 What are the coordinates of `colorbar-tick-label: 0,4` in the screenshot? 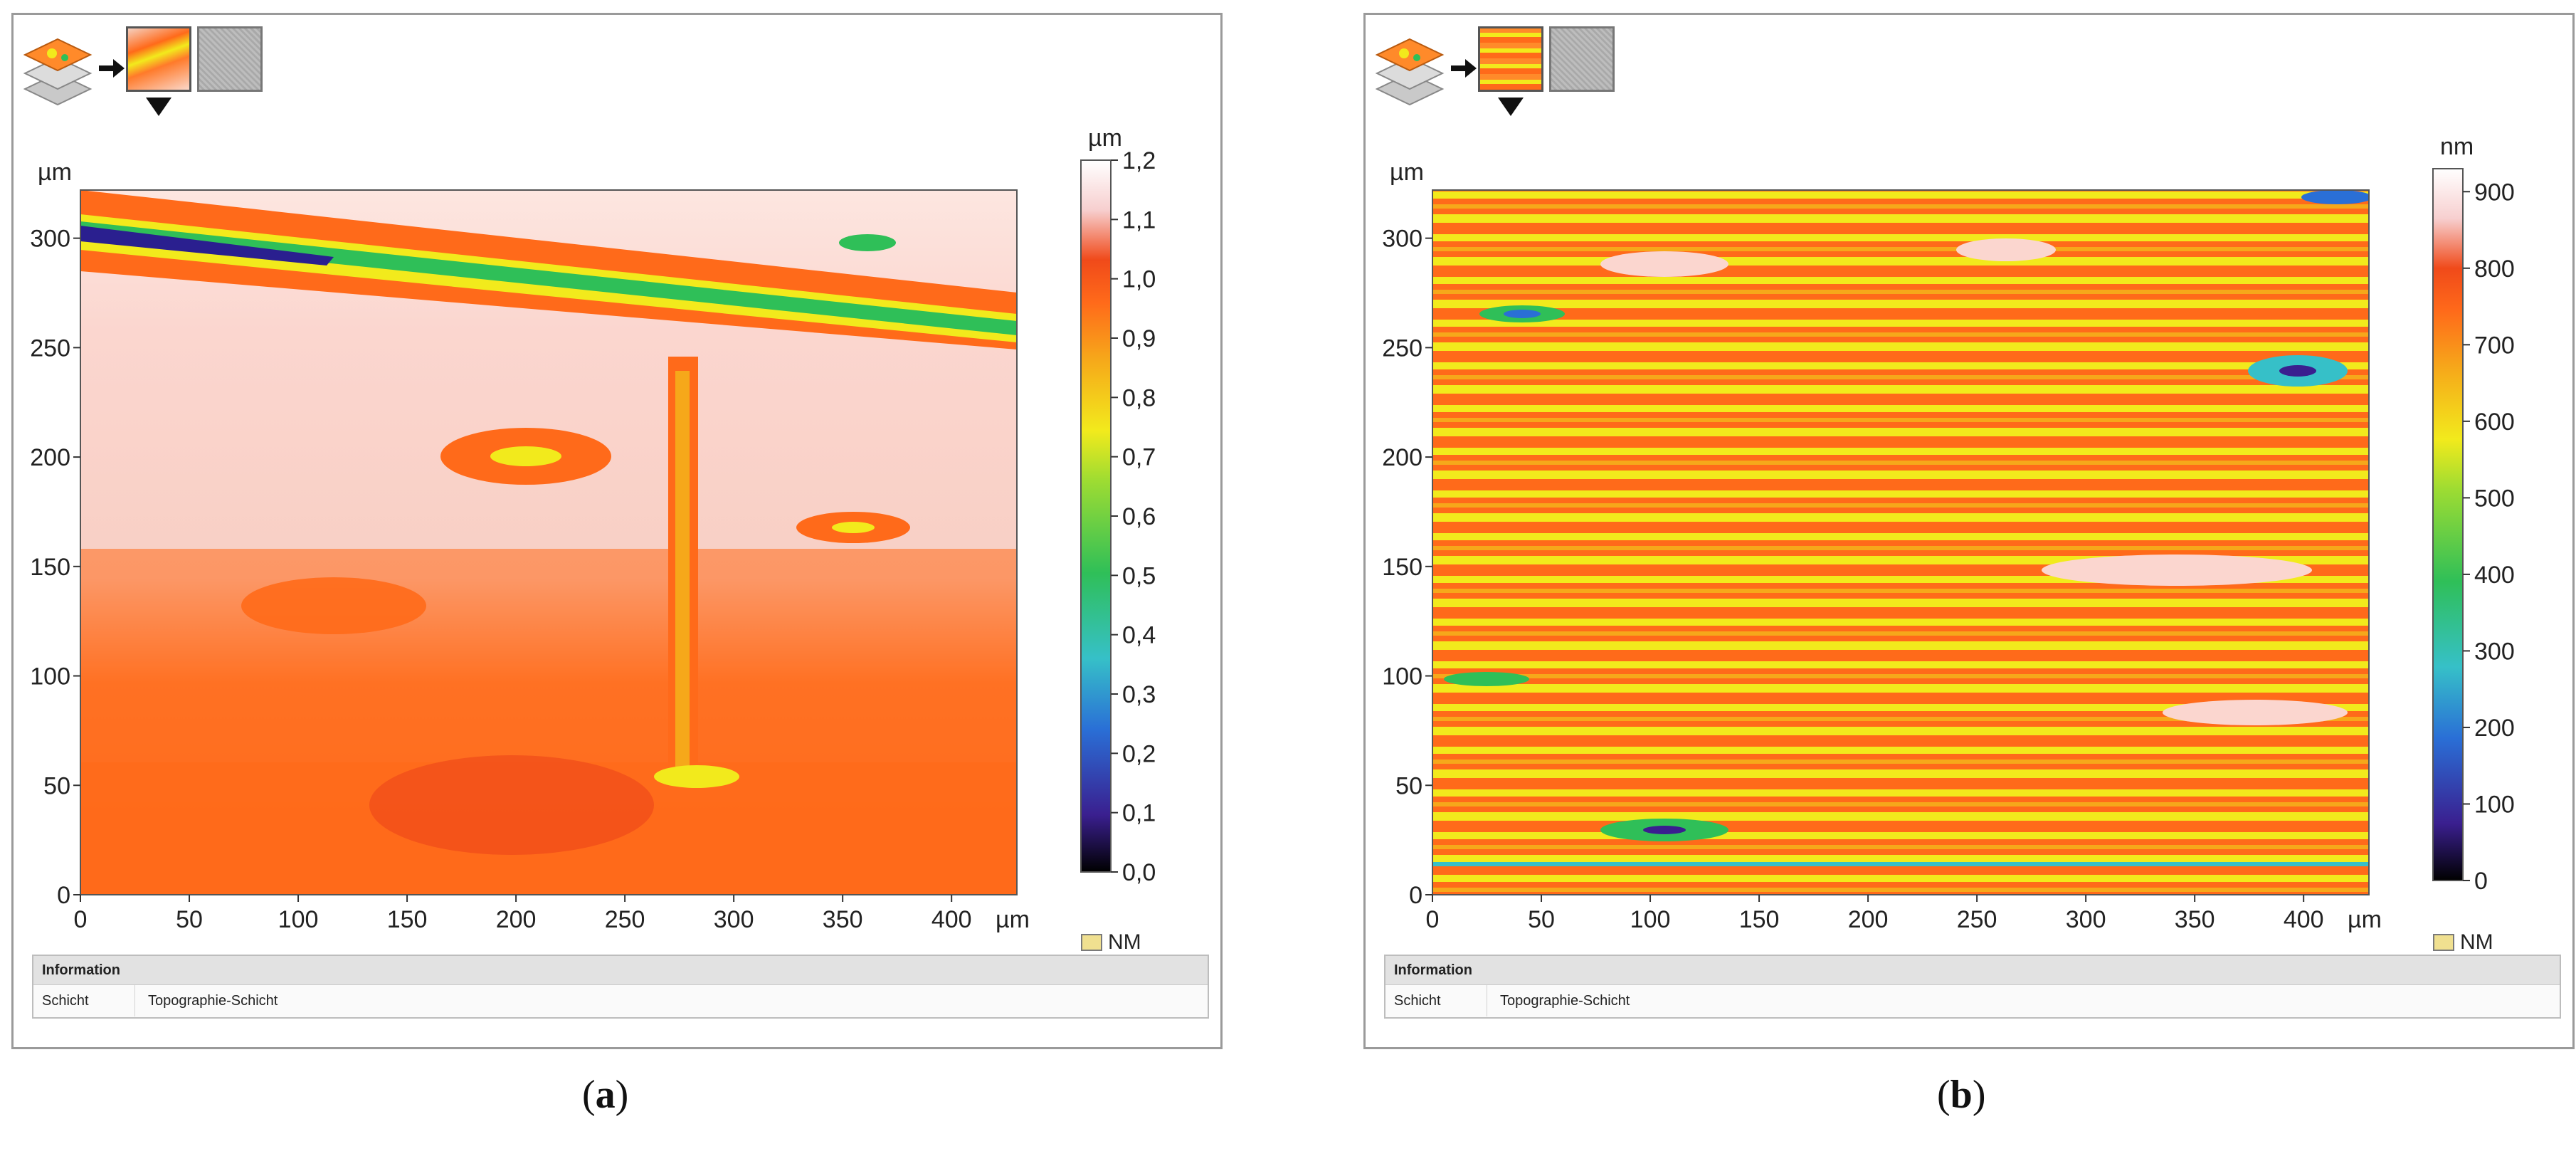 It's located at (1139, 635).